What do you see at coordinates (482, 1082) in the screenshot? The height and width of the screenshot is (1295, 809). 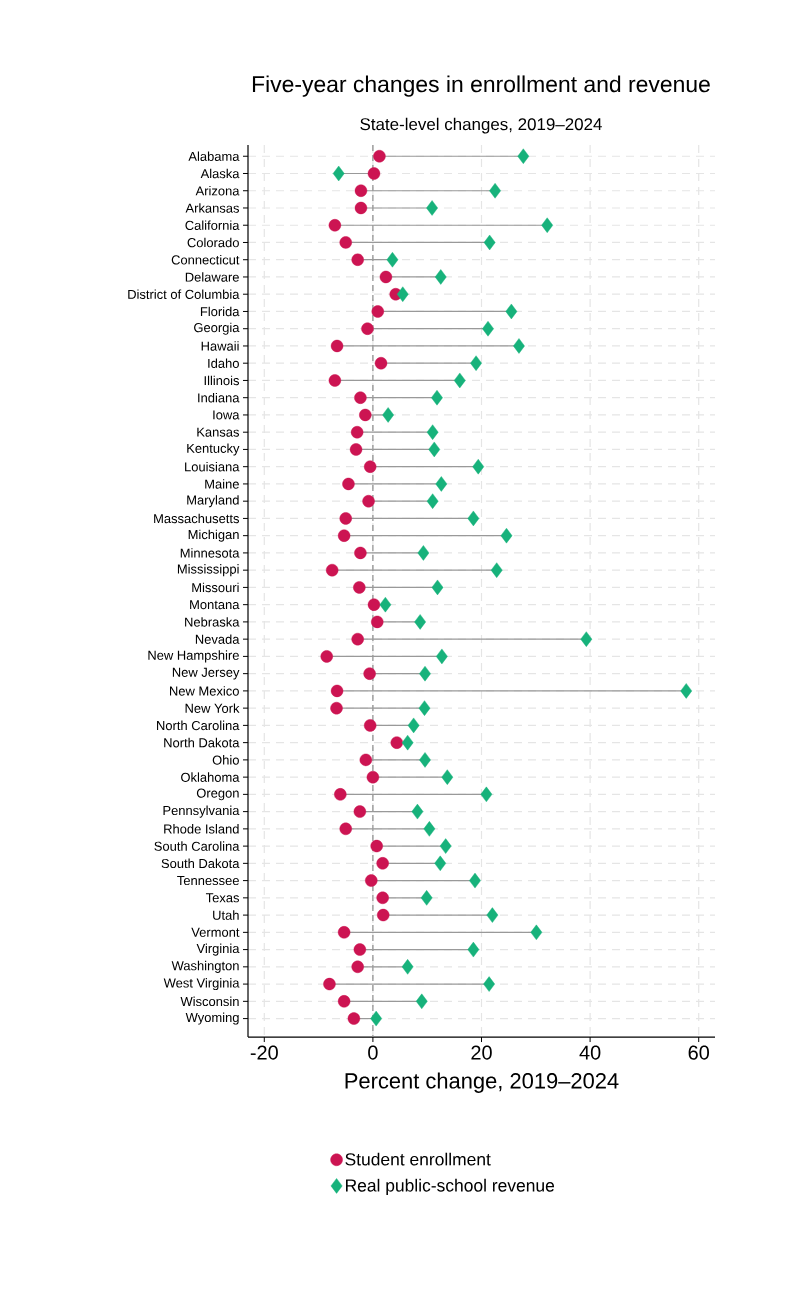 I see `x-axis-title: Percent change, 2019–2024` at bounding box center [482, 1082].